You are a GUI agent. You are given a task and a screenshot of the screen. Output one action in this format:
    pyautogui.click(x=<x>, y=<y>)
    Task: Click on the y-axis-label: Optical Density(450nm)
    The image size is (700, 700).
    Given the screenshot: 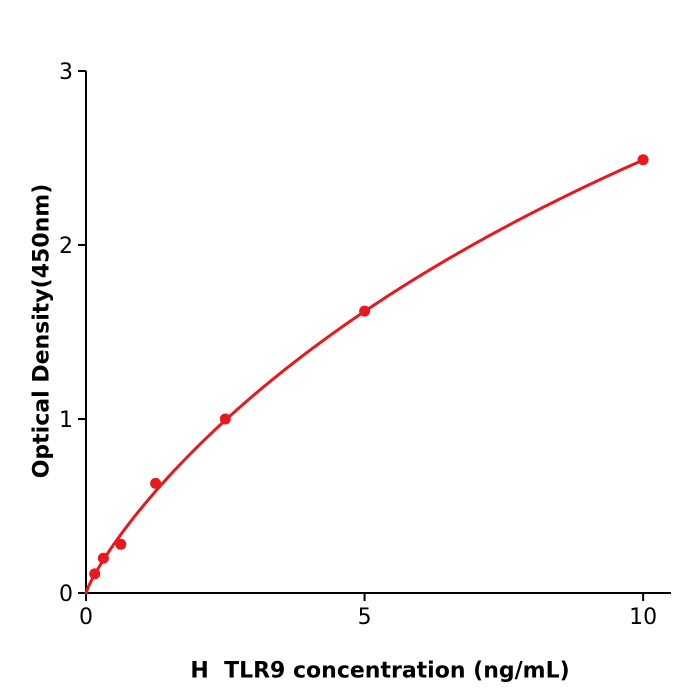 What is the action you would take?
    pyautogui.click(x=42, y=331)
    